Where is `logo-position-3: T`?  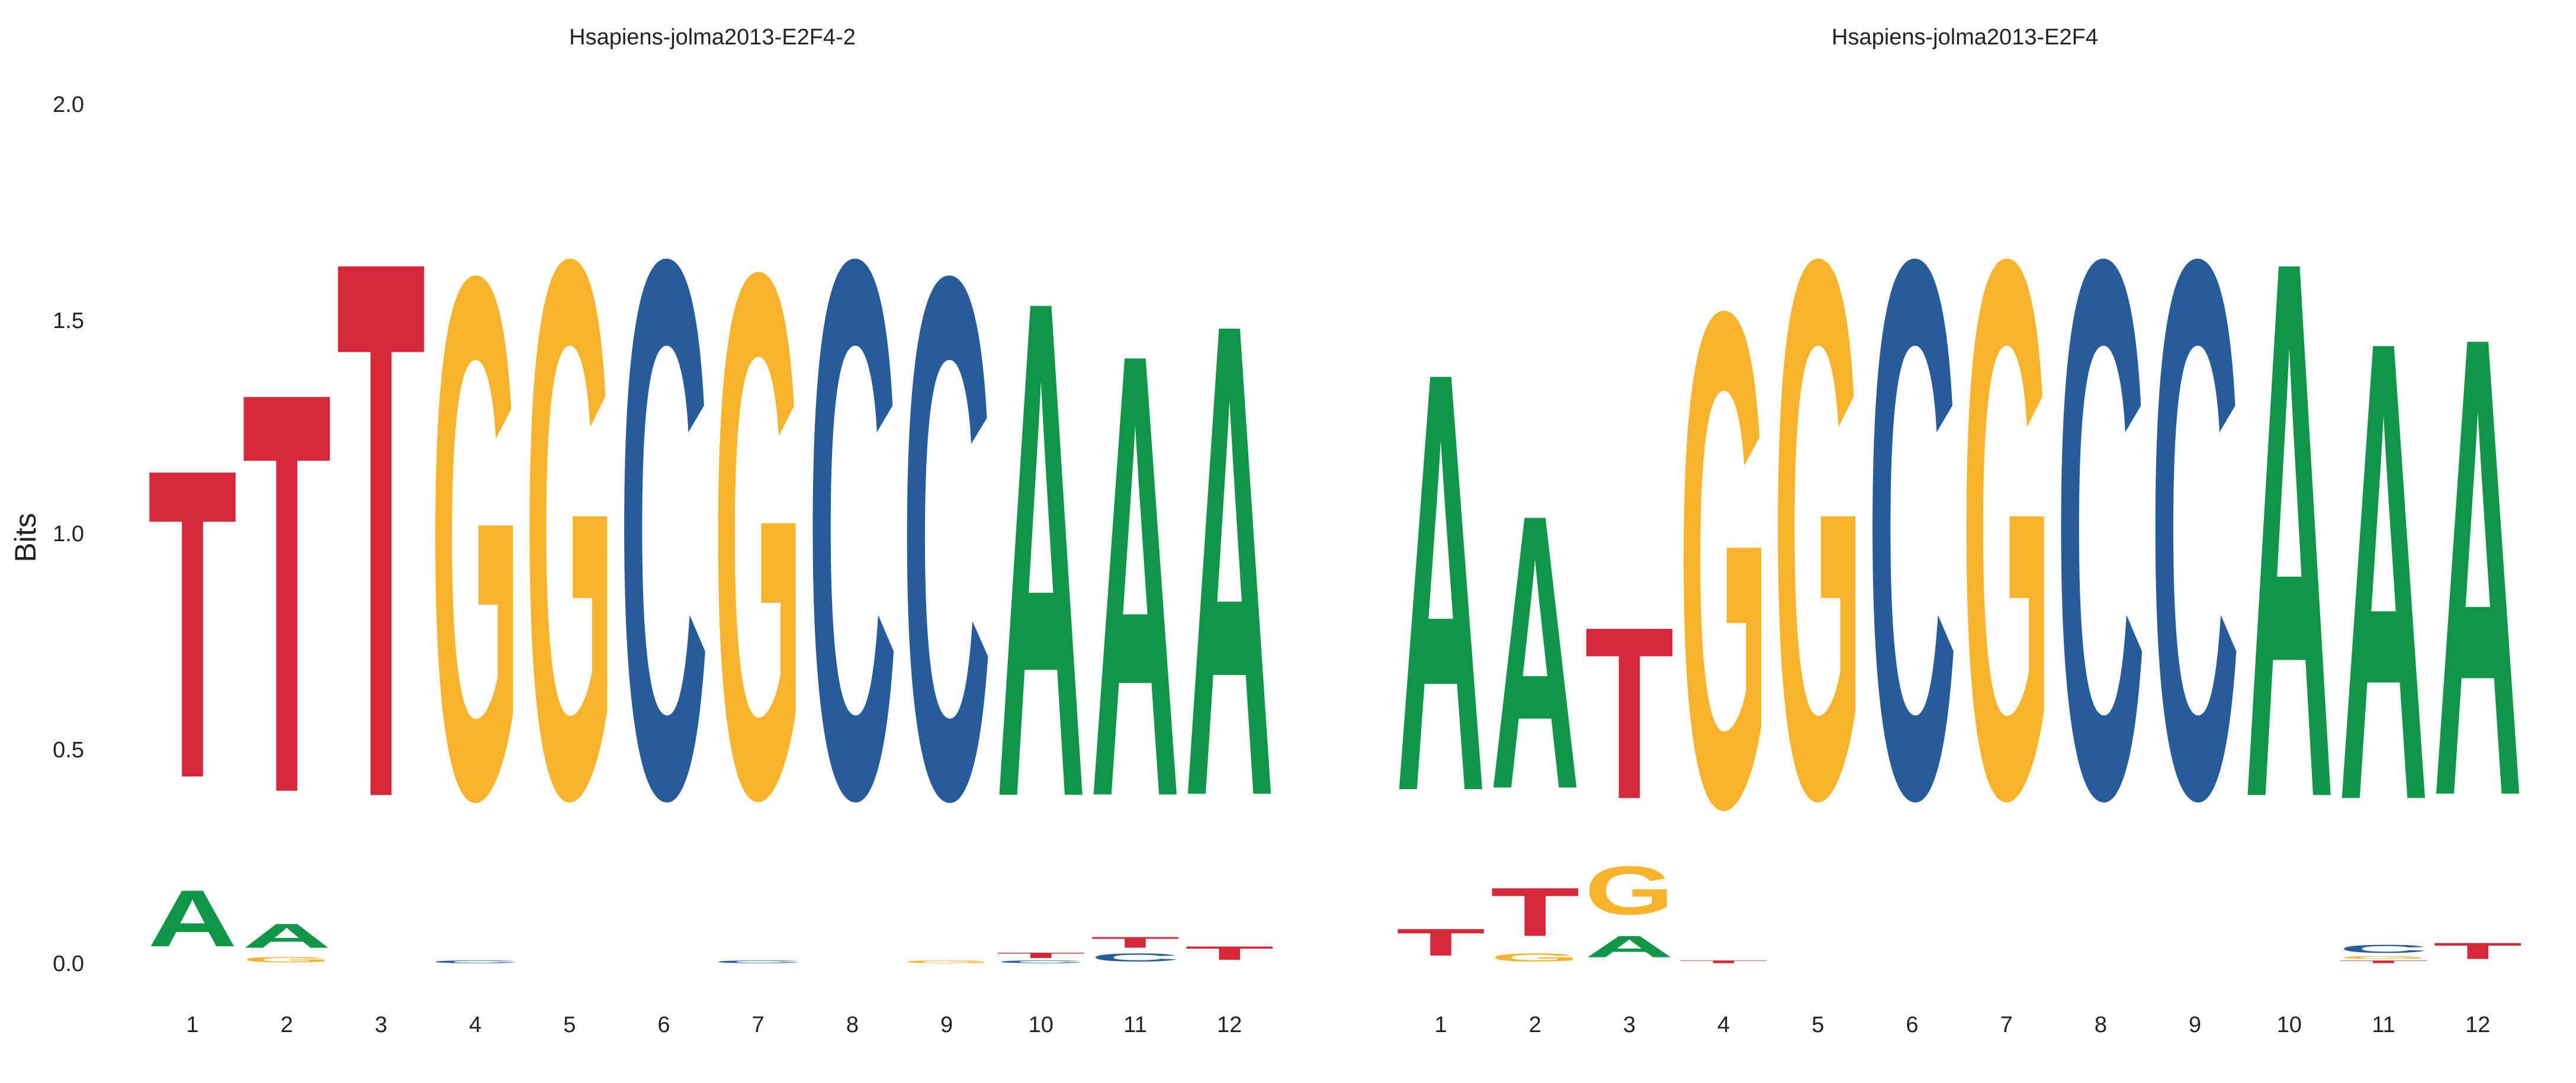 logo-position-3: T is located at coordinates (381, 529).